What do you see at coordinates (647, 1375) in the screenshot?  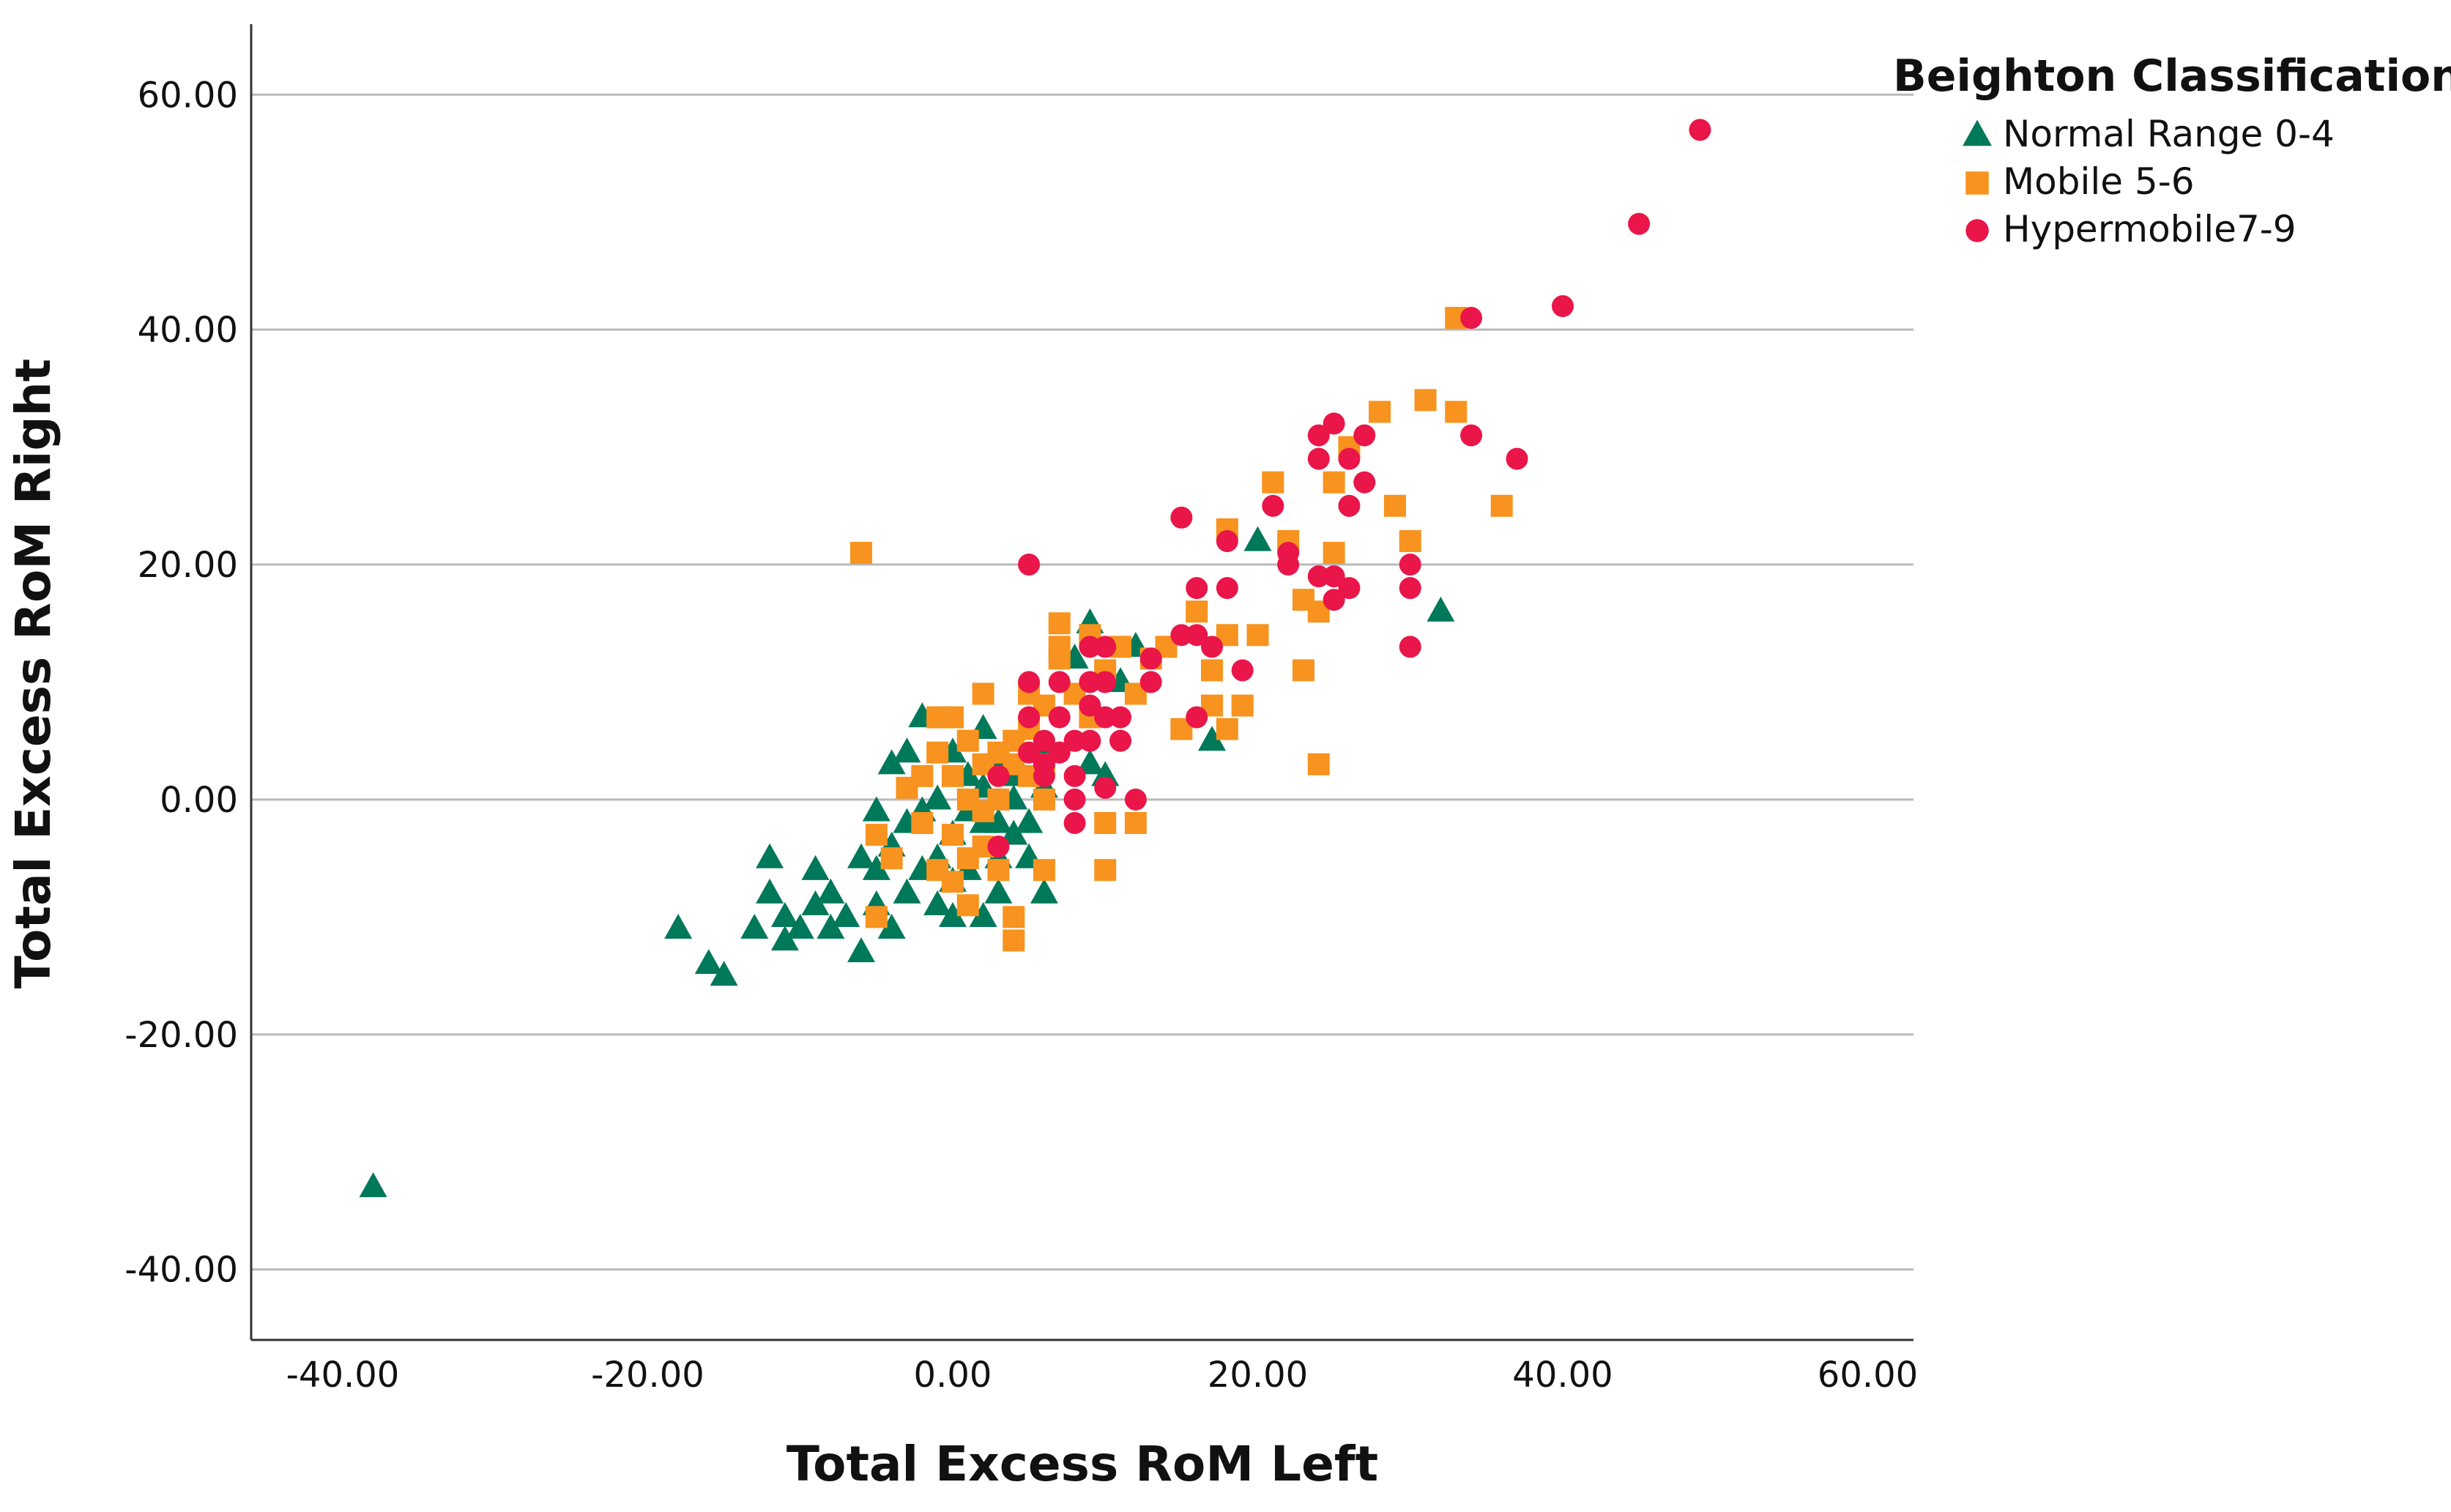 I see `x-tick-label: -20.00` at bounding box center [647, 1375].